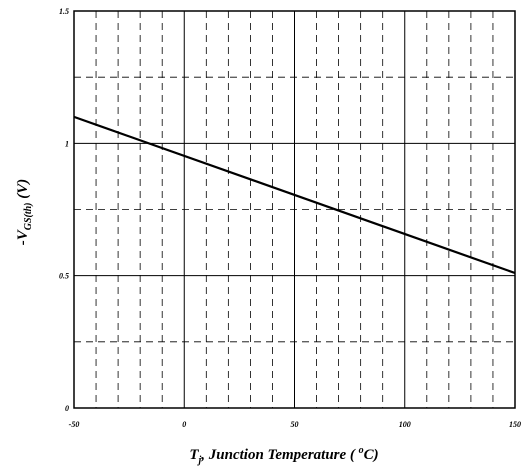 The height and width of the screenshot is (469, 523). I want to click on y-axis-label-prefix: -, so click(23, 242).